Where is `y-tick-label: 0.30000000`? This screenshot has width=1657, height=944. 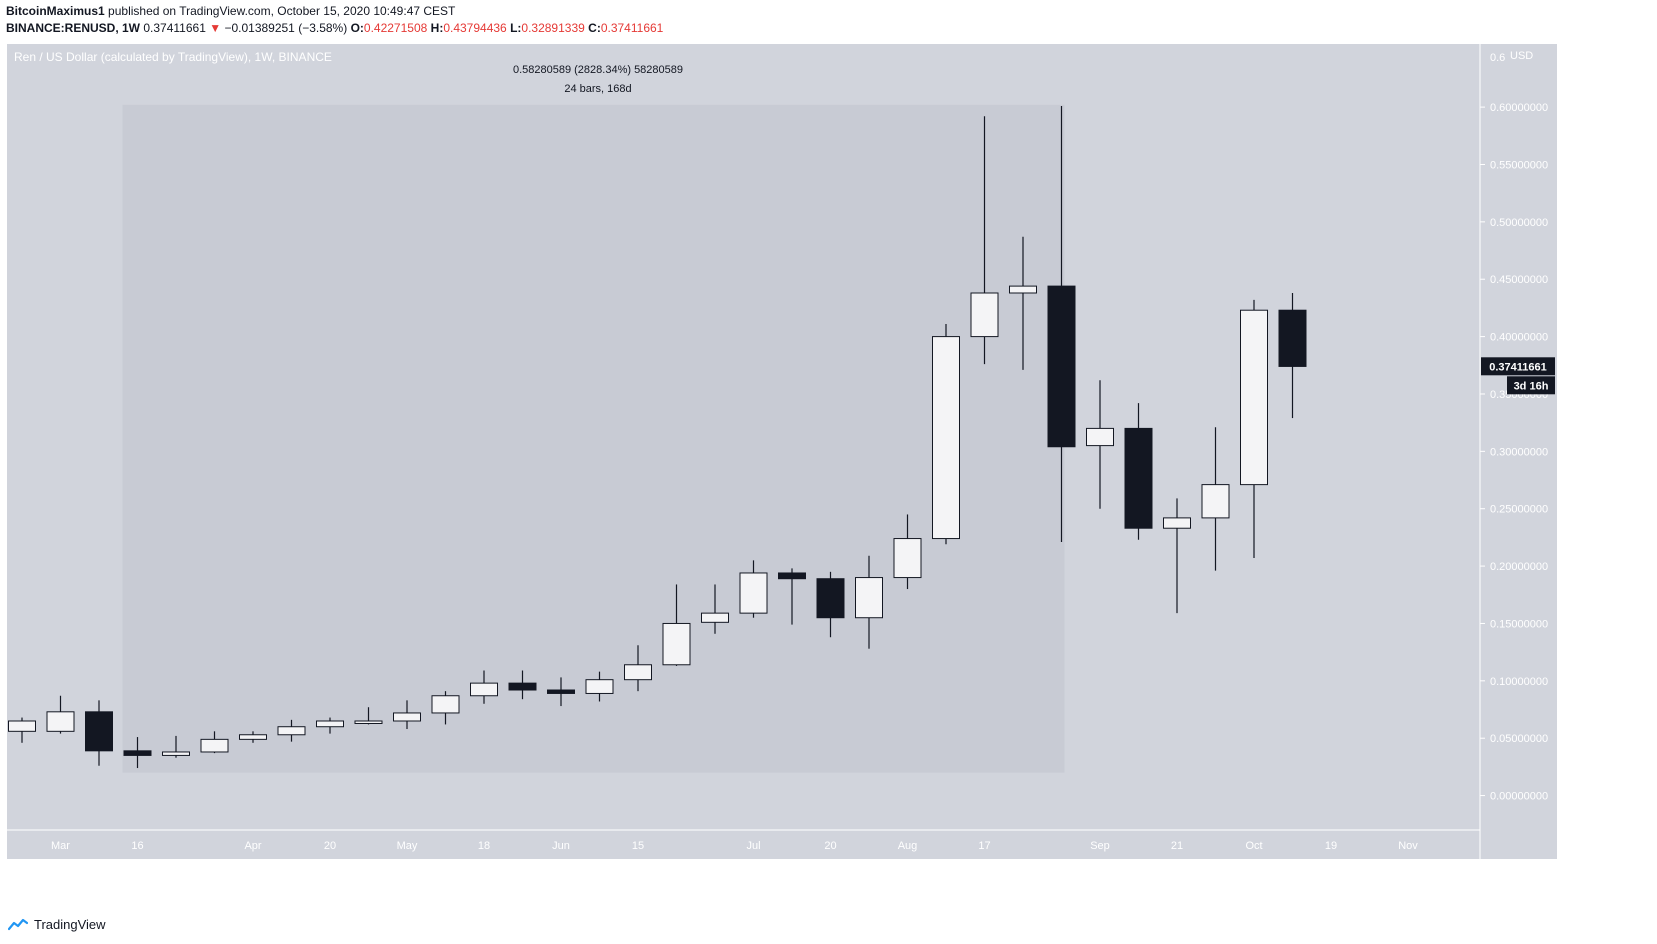 y-tick-label: 0.30000000 is located at coordinates (1519, 452).